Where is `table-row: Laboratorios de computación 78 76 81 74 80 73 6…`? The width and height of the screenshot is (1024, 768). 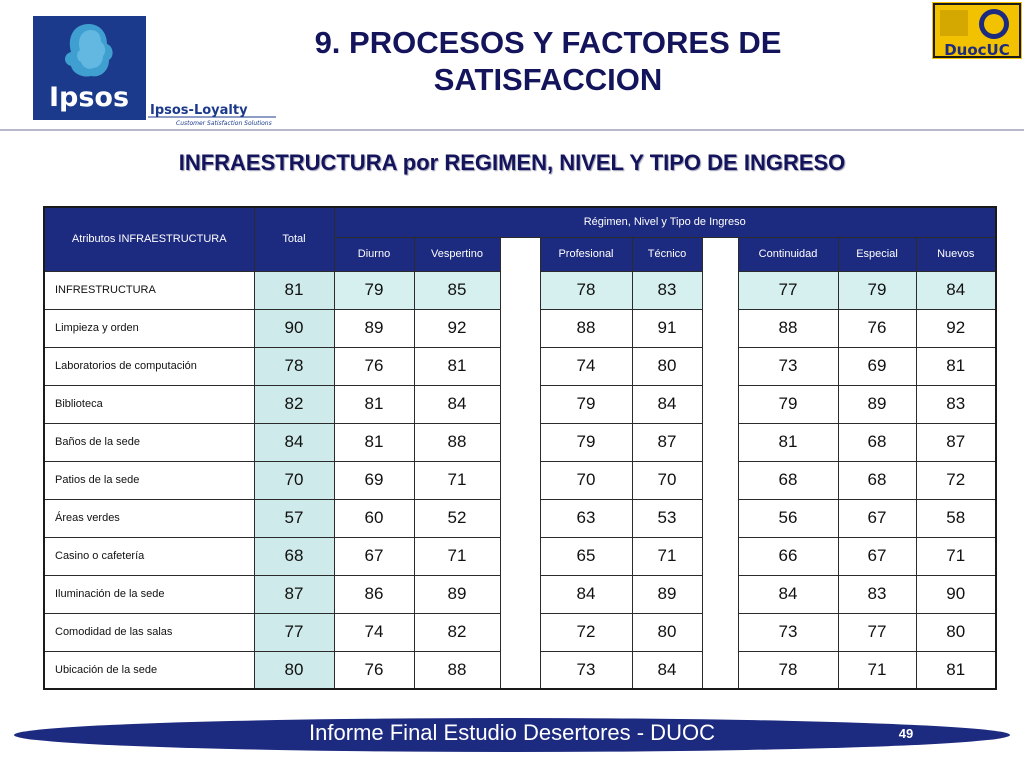
table-row: Laboratorios de computación 78 76 81 74 80 73 6… is located at coordinates (520, 366).